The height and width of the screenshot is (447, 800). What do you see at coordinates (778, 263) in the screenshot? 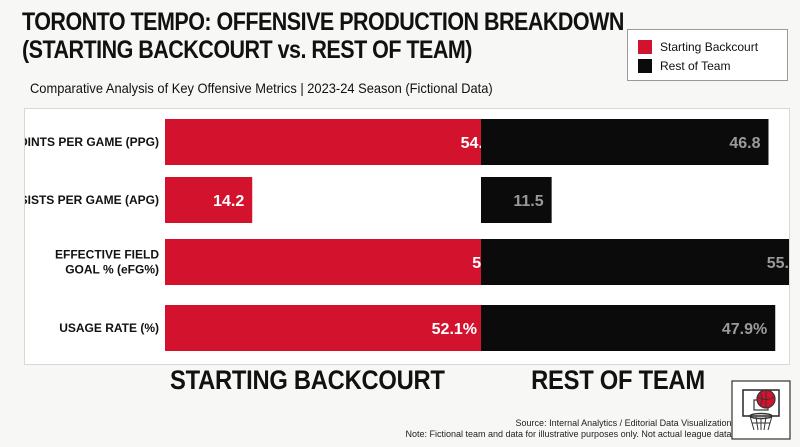
I see `data-label: 55.2%` at bounding box center [778, 263].